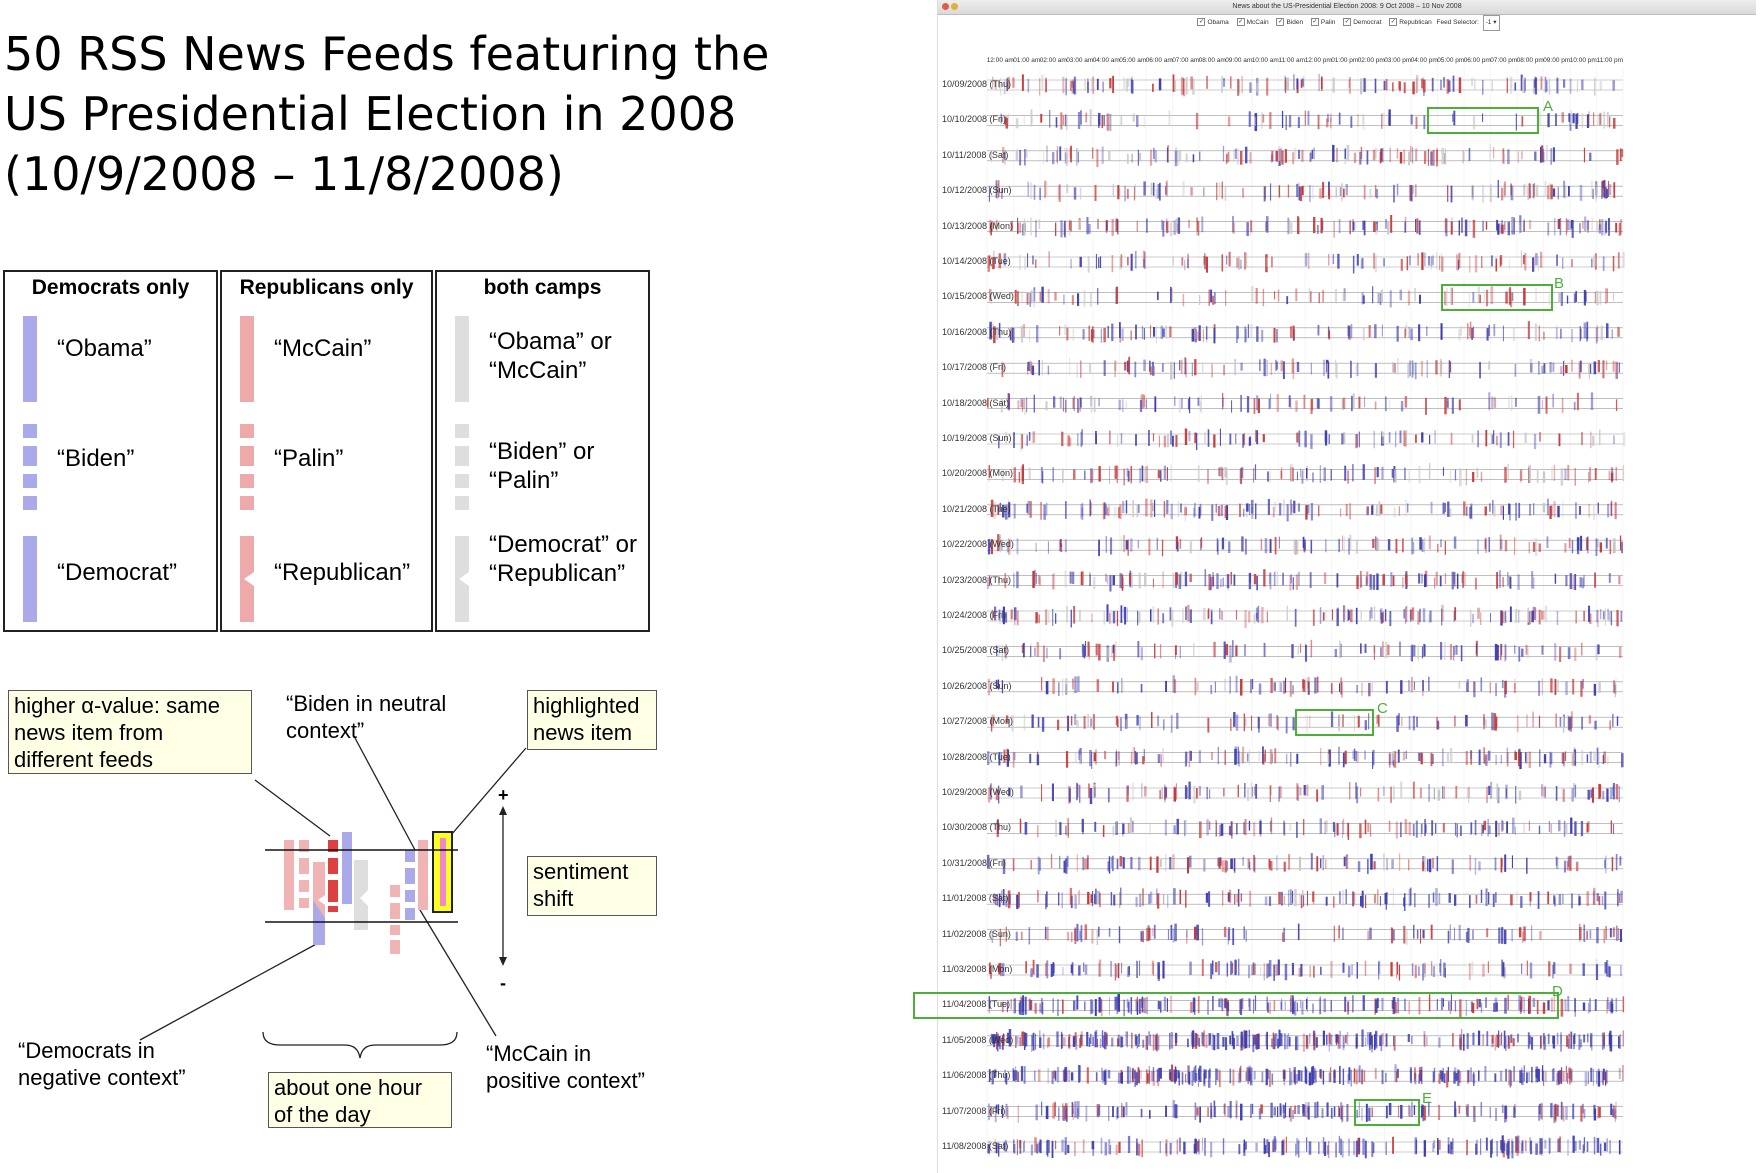  I want to click on checkbox-biden: ✓ Biden, so click(1290, 22).